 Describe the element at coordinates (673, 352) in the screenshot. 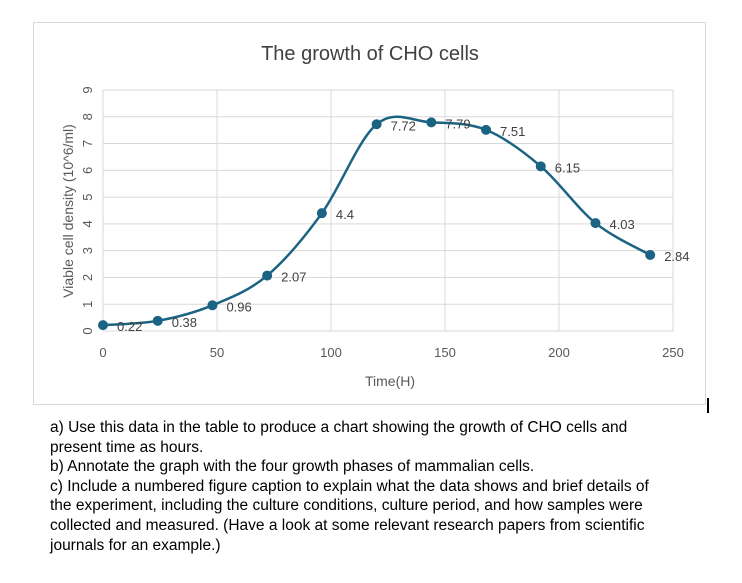

I see `x-tick-label: 250` at that location.